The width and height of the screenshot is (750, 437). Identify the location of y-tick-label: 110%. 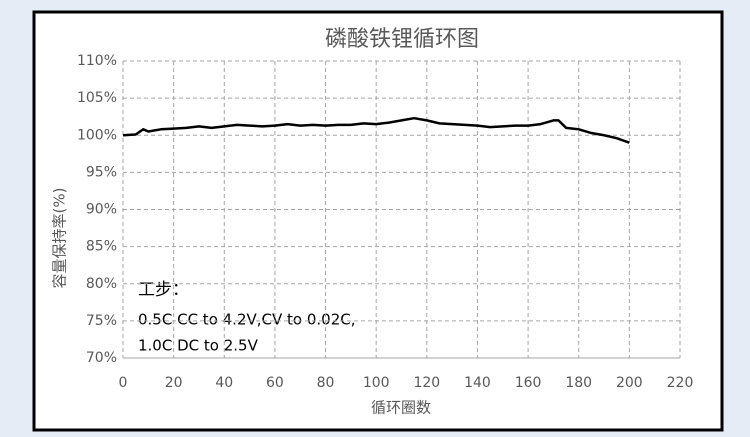
(97, 61).